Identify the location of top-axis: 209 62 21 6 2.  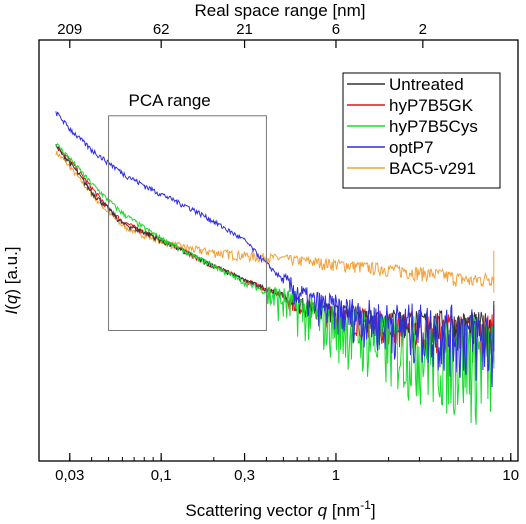
(242, 34).